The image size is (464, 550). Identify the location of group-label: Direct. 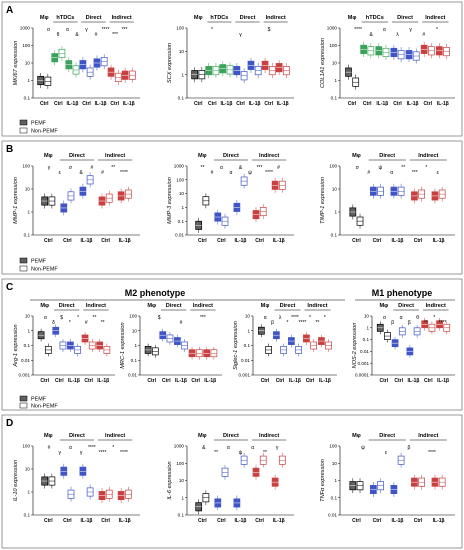
(231, 436).